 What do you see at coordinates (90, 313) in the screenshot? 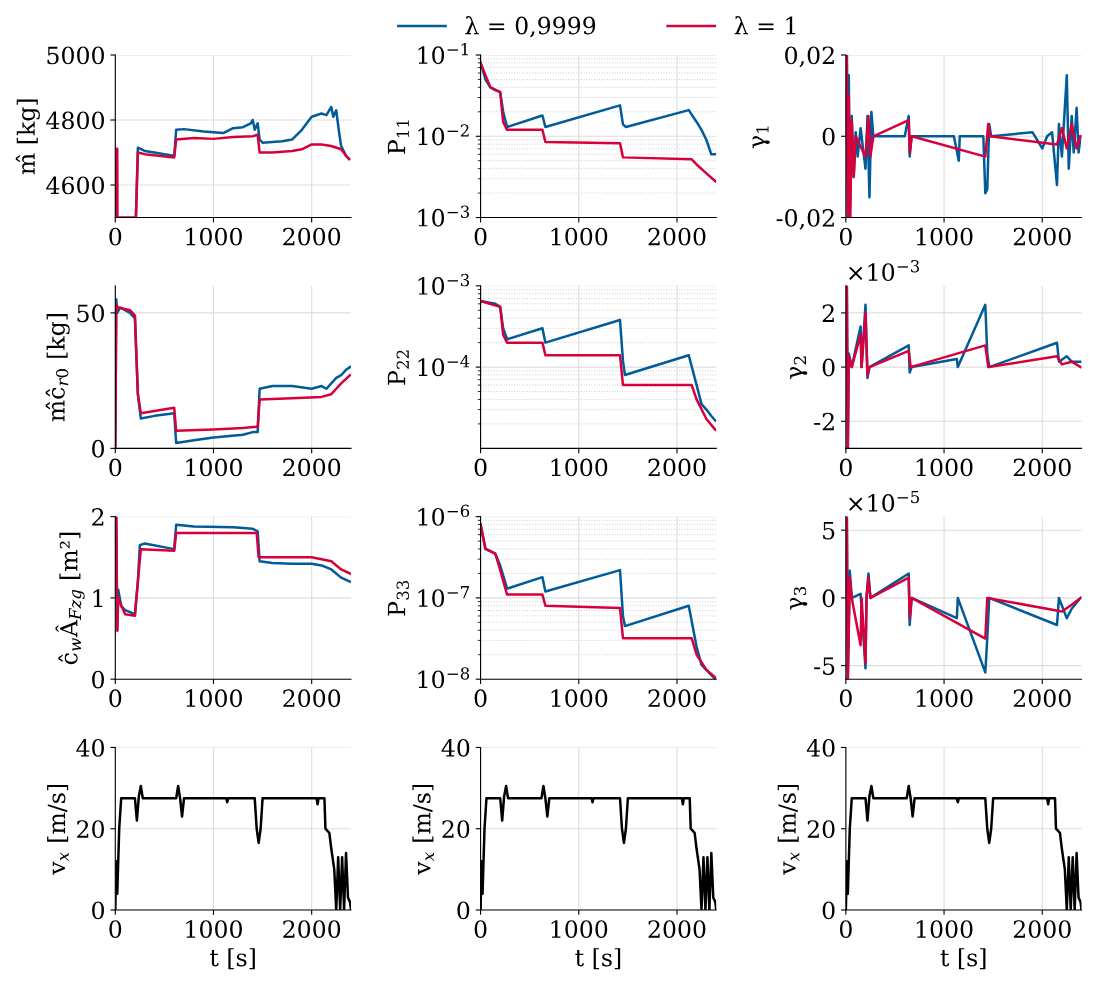
I see `y-tick-label: 50` at bounding box center [90, 313].